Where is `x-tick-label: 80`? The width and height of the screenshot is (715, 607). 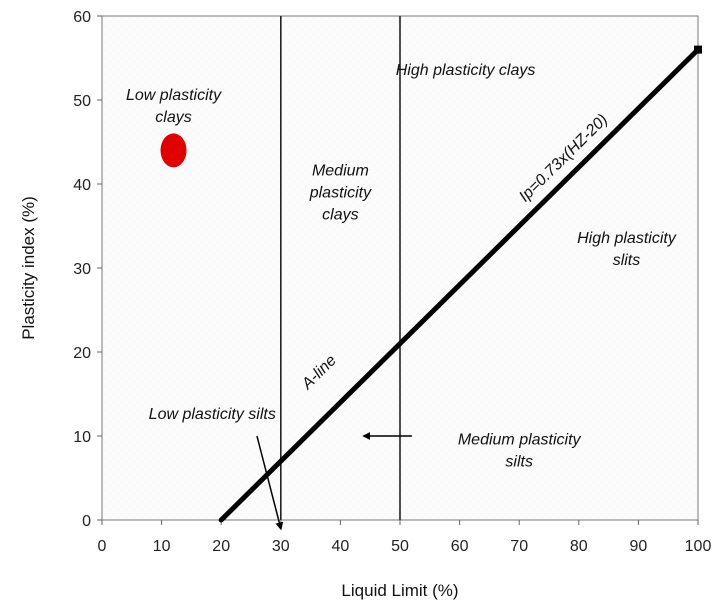 x-tick-label: 80 is located at coordinates (579, 546).